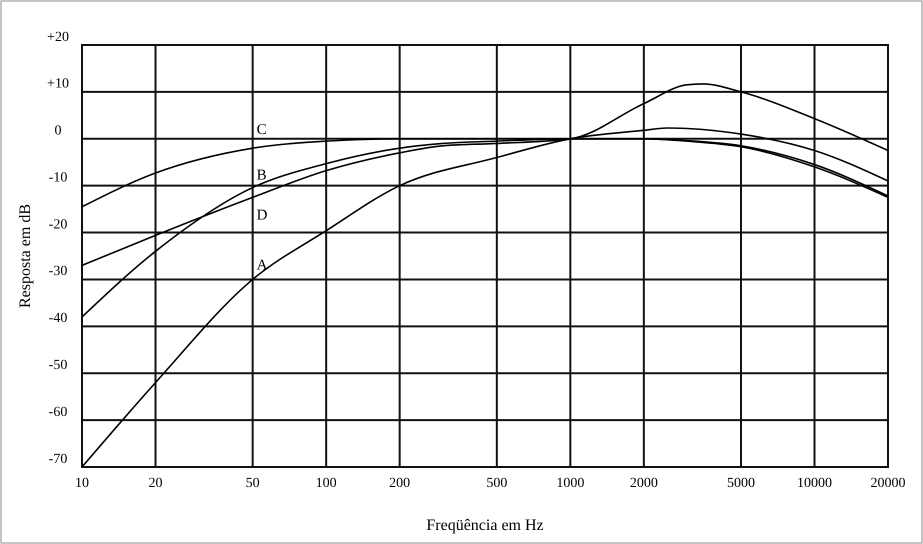  What do you see at coordinates (888, 483) in the screenshot?
I see `x-tick-label: 20000` at bounding box center [888, 483].